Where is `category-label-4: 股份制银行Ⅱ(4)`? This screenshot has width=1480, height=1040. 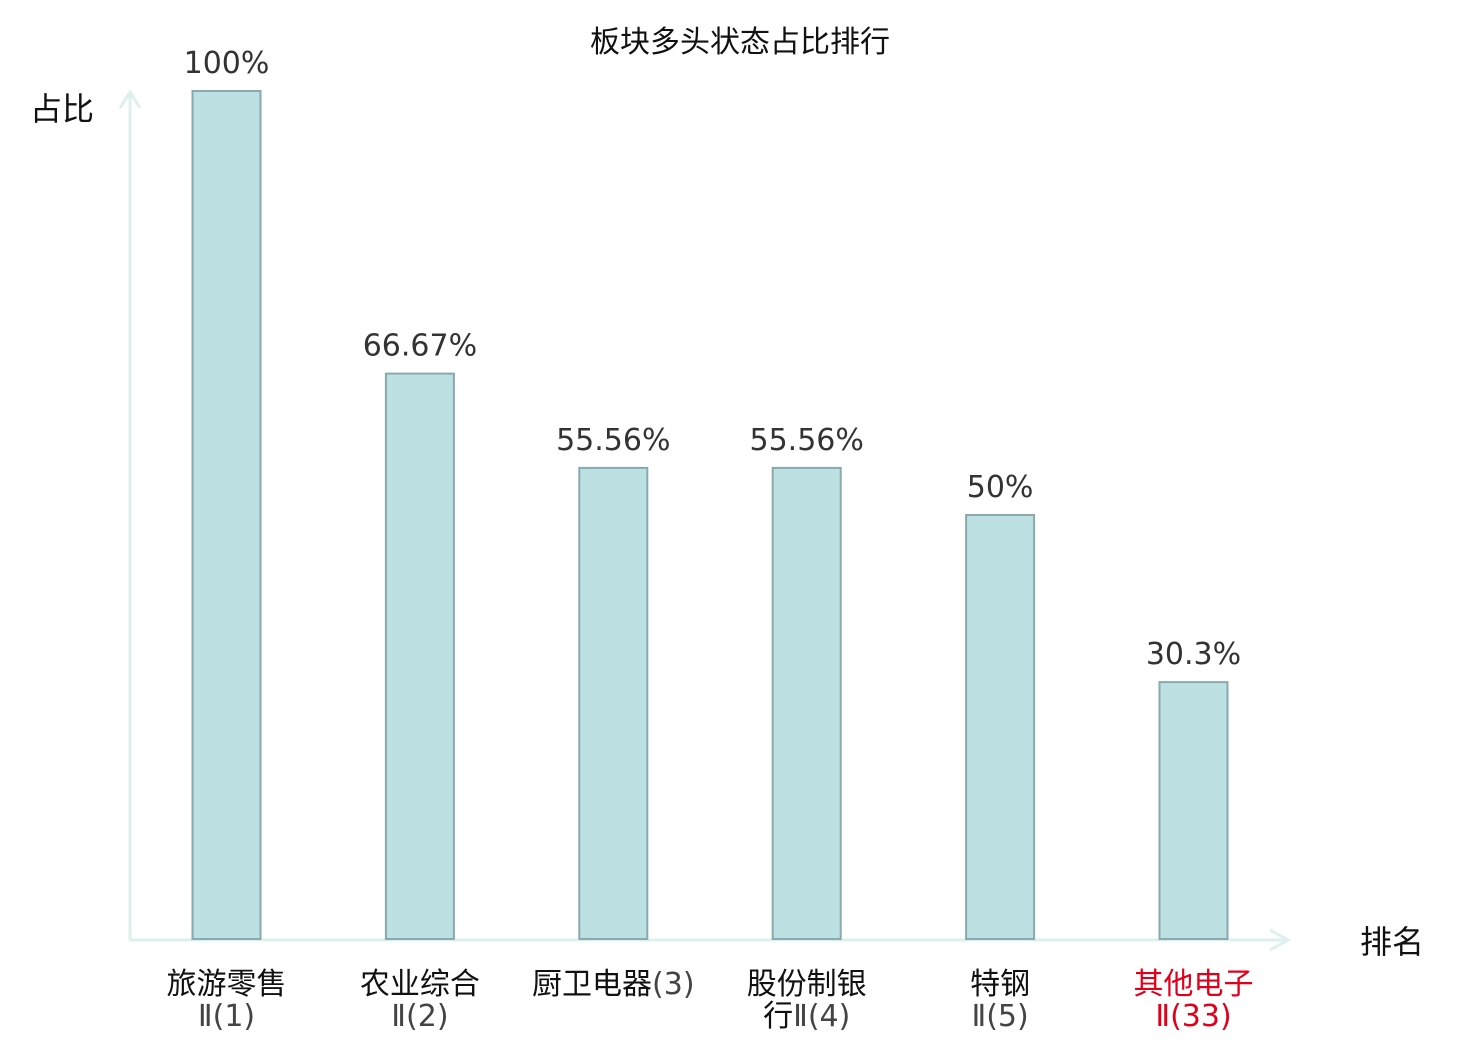
category-label-4: 股份制银行Ⅱ(4) is located at coordinates (807, 1000).